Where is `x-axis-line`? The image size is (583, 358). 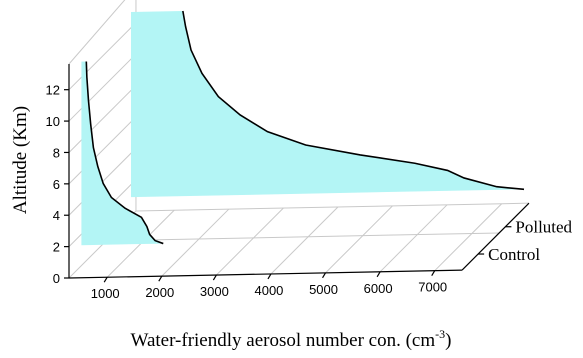 x-axis-line is located at coordinates (265, 274).